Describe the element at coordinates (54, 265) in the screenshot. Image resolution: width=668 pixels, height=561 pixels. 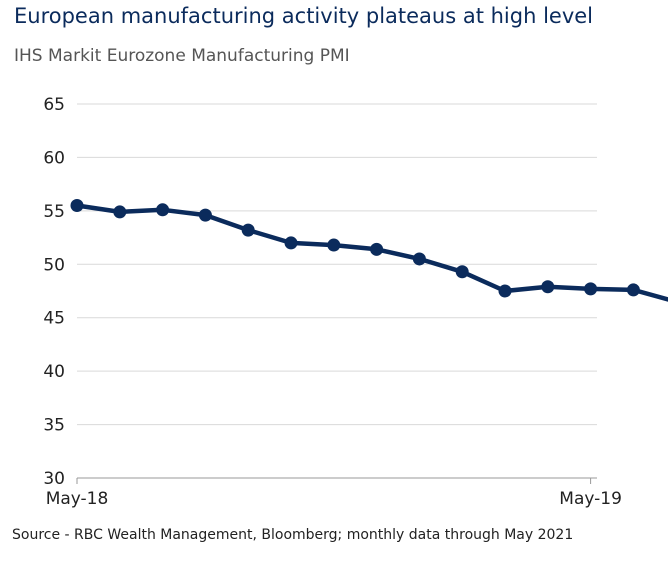
I see `y-tick-label-50: 50` at that location.